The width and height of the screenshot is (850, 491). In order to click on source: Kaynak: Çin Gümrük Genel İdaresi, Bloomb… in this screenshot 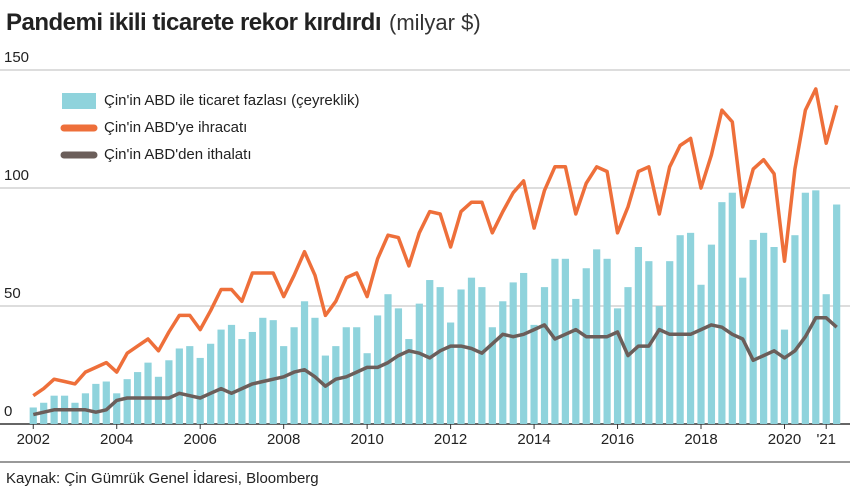, I will do `click(162, 478)`.